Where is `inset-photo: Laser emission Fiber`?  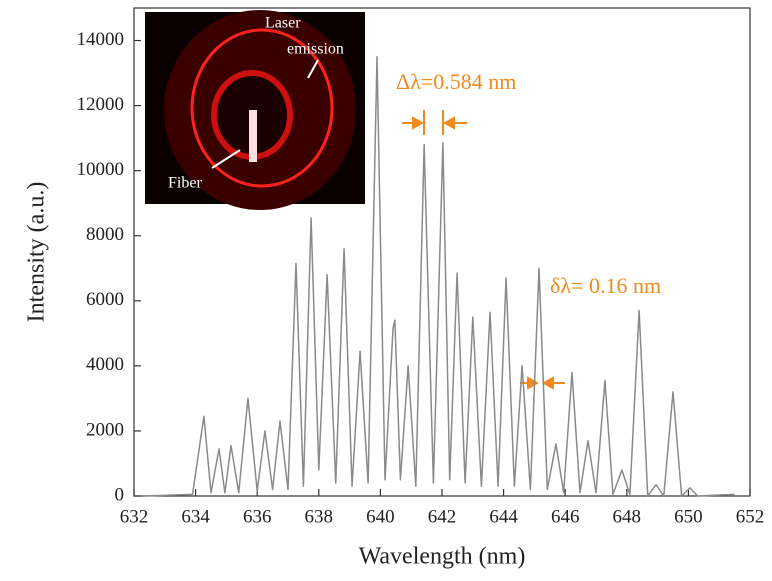 inset-photo: Laser emission Fiber is located at coordinates (255, 110).